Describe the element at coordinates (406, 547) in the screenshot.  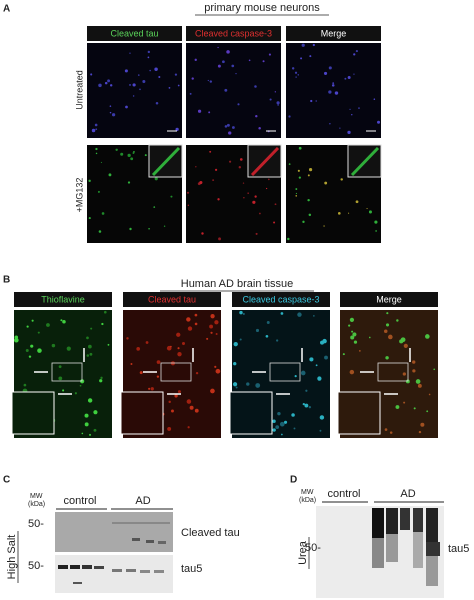
I see `blot-smears` at that location.